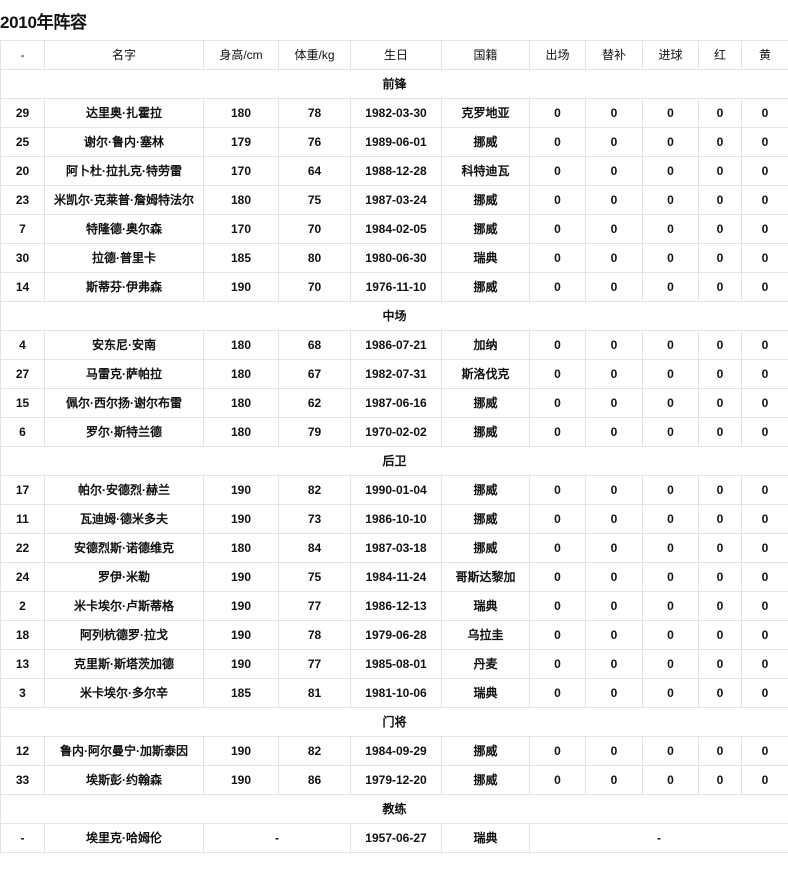  What do you see at coordinates (22, 490) in the screenshot?
I see `cell-number: 17` at bounding box center [22, 490].